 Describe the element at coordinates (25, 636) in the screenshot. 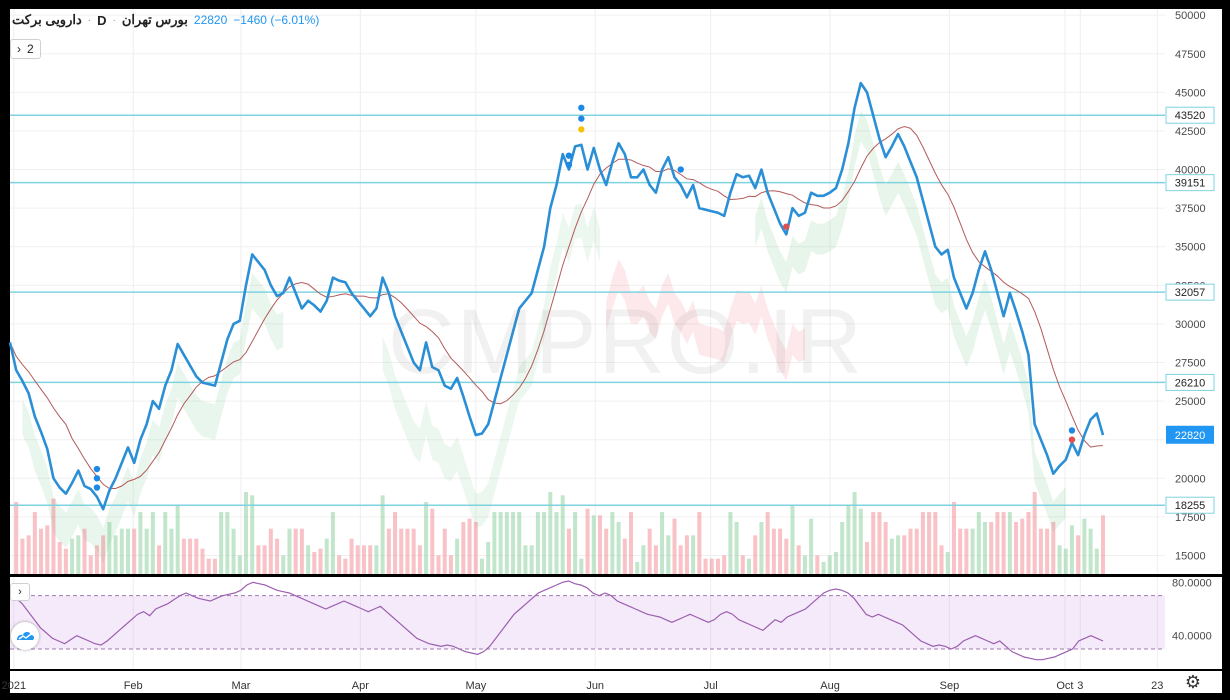

I see `tradingview-logo` at that location.